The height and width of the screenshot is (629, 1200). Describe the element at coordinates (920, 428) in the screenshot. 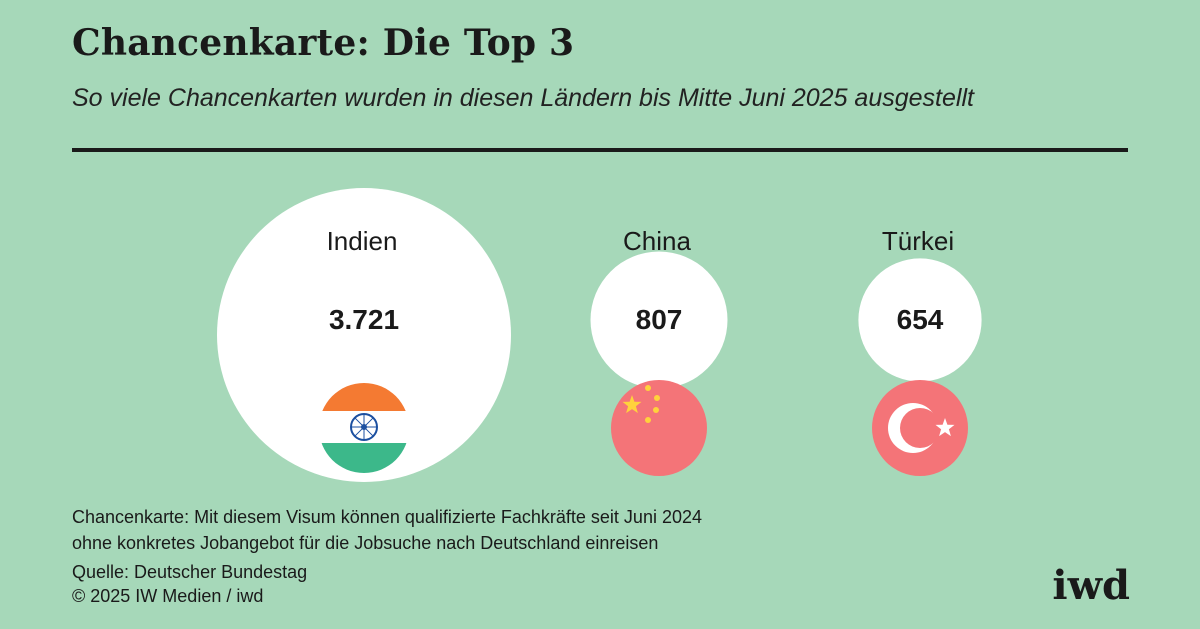

I see `turkey-flag-icon` at that location.